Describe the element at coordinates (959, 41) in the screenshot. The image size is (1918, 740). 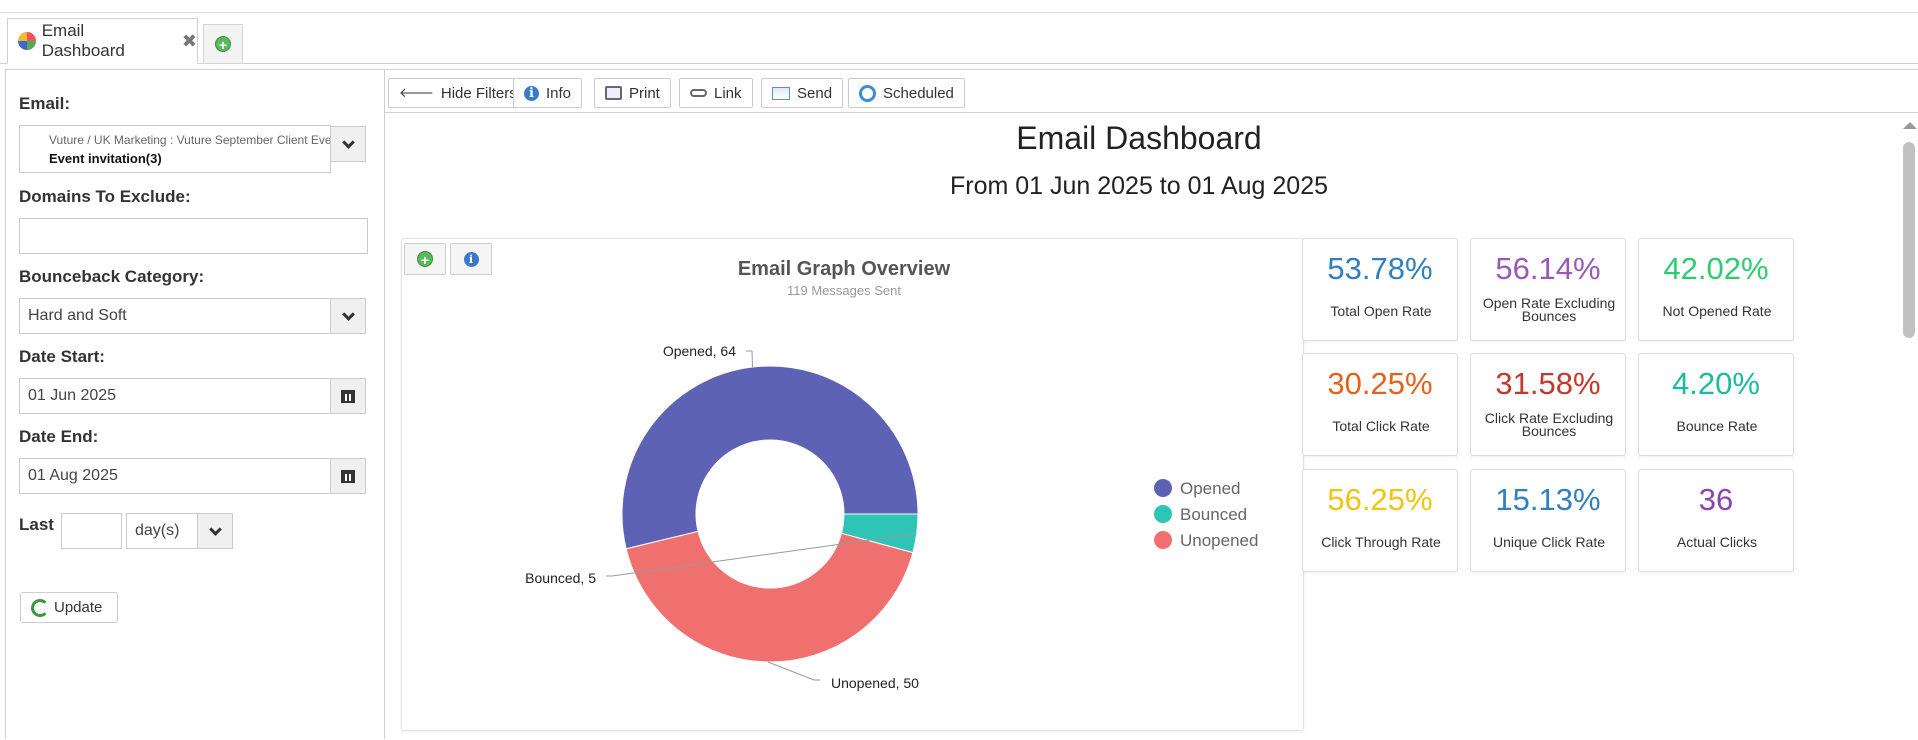
I see `tab-strip: Email Dashboard ✖ +` at that location.